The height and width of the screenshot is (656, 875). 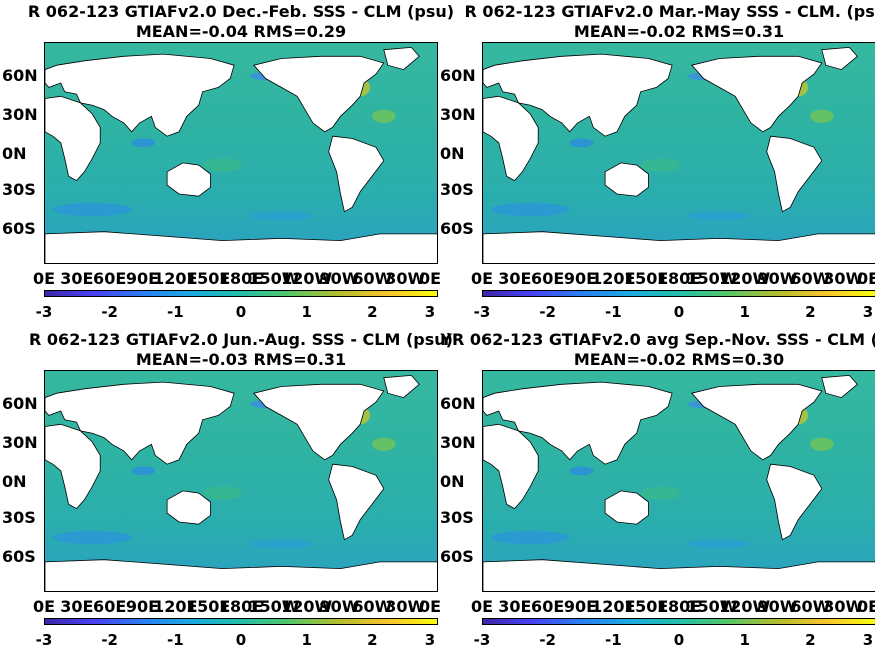 I want to click on lat-tick-label: 30N, so click(x=20, y=114).